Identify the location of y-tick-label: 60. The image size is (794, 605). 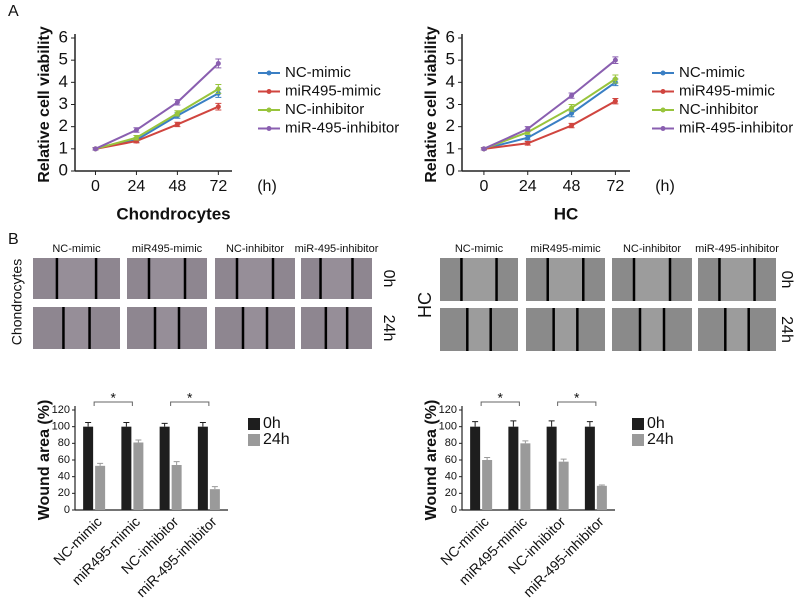
(451, 460).